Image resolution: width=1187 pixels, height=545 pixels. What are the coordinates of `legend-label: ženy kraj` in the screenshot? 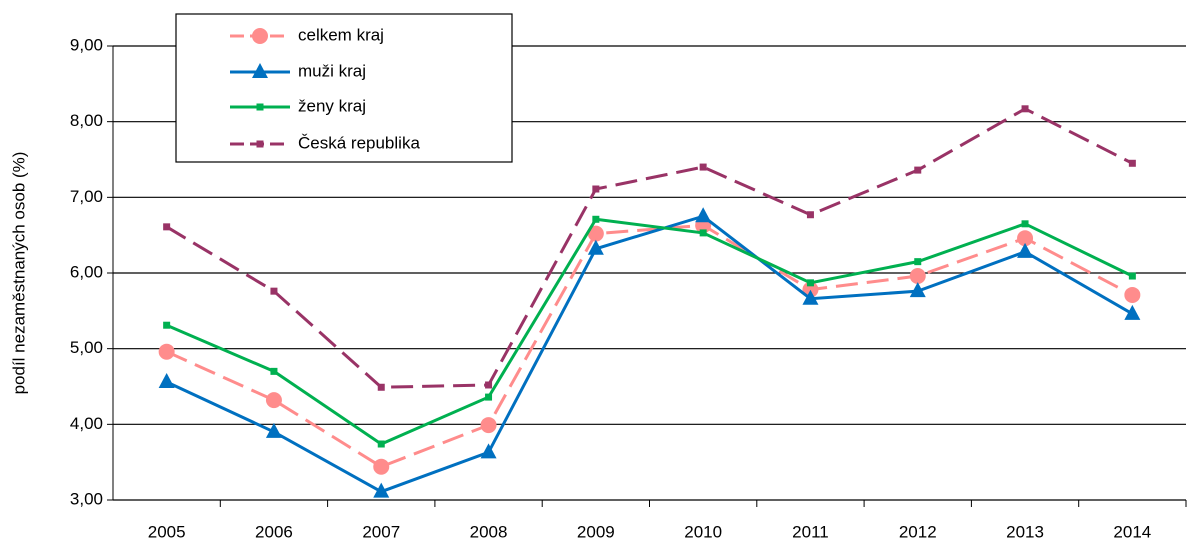 It's located at (332, 105).